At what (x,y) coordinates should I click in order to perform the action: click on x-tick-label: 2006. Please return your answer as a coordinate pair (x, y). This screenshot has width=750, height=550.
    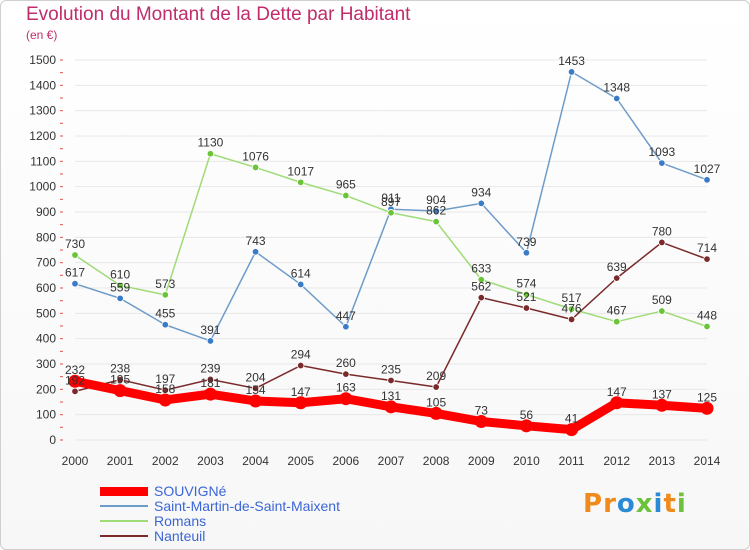
    Looking at the image, I should click on (346, 461).